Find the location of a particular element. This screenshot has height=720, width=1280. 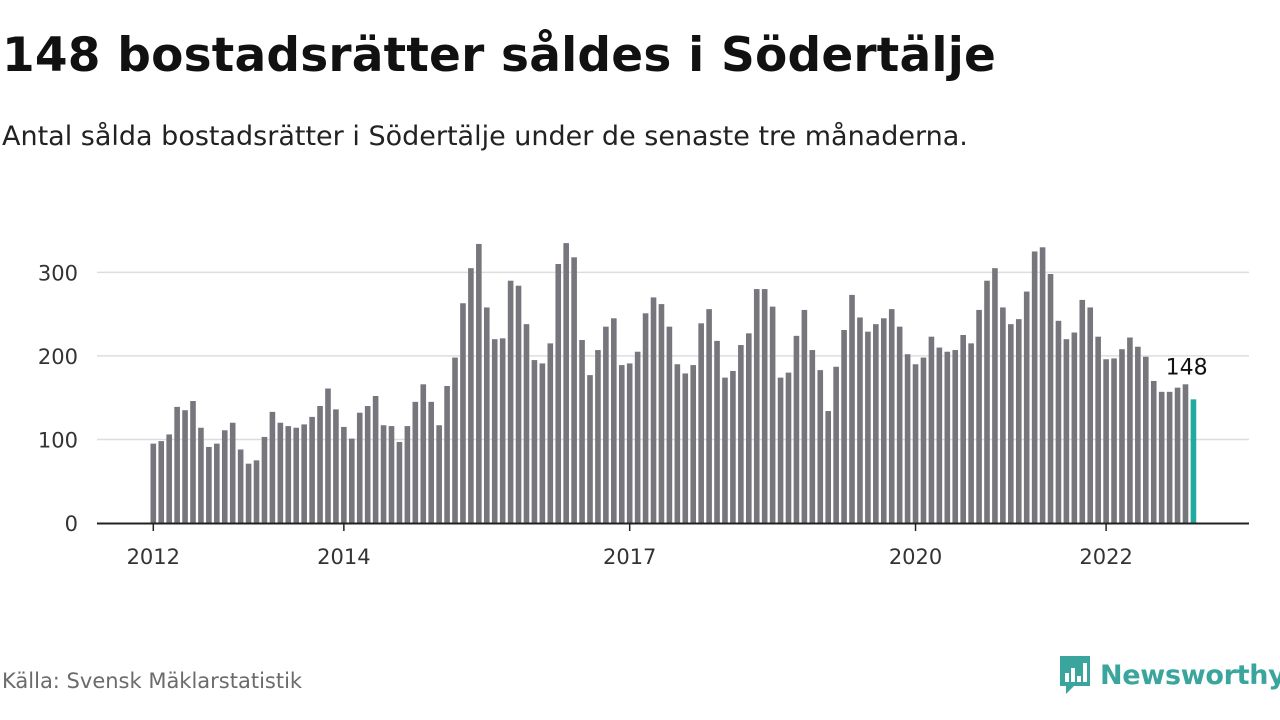

x-tick-label: 2014 is located at coordinates (343, 557).